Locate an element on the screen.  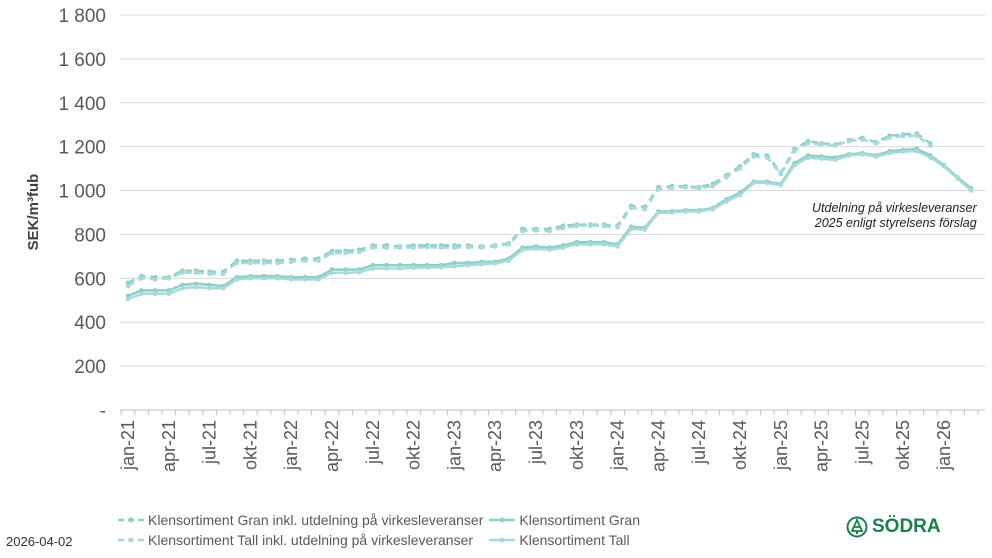
annotation-line-1: Utdelning på virkesleveranser is located at coordinates (894, 208).